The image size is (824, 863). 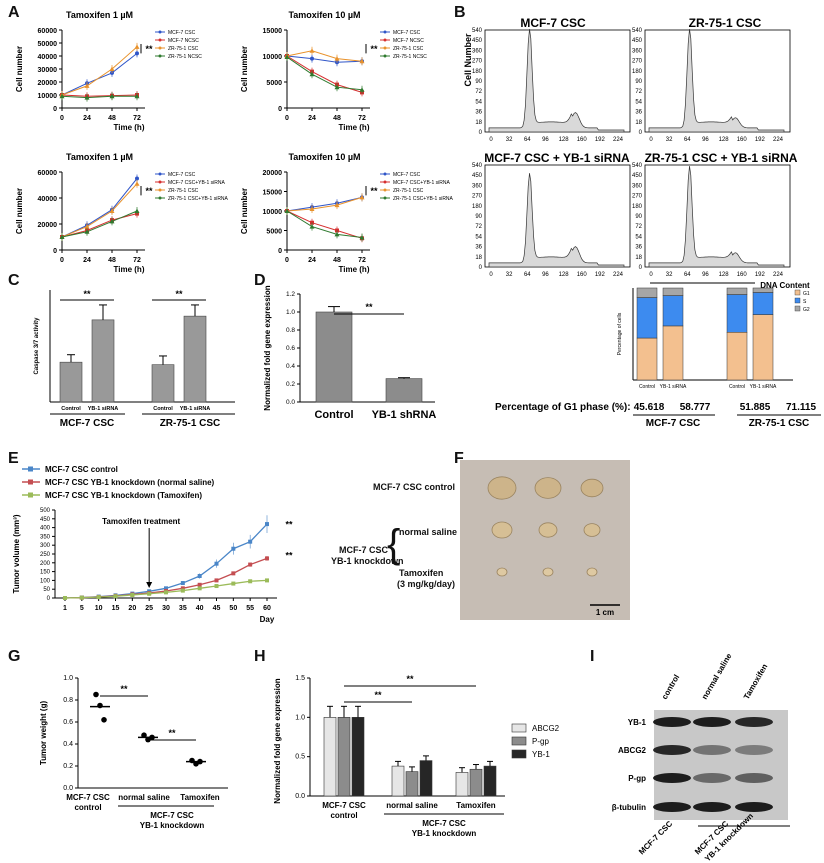 I want to click on y-tick-label: 0.6, so click(x=68, y=722).